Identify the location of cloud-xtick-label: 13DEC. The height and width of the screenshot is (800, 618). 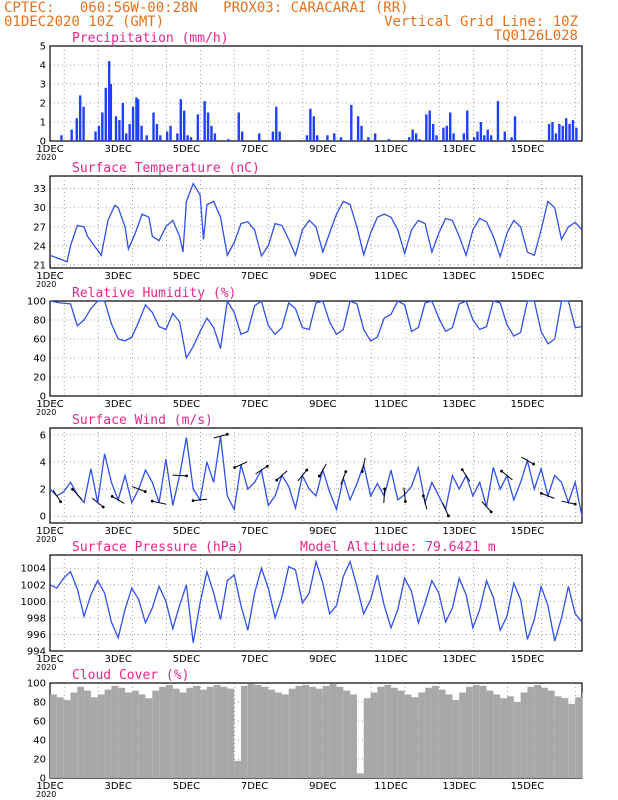
(459, 786).